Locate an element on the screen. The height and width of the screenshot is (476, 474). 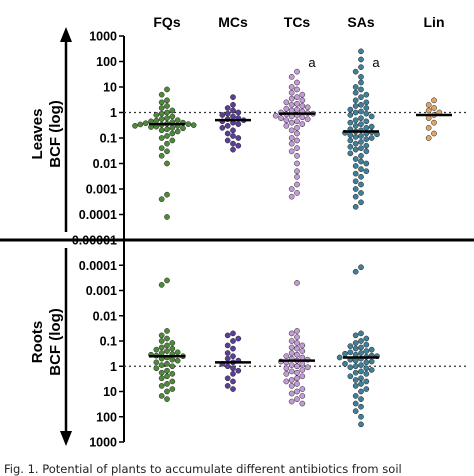
category-headers: FQs MCs TCs SAs Lin is located at coordinates (298, 22).